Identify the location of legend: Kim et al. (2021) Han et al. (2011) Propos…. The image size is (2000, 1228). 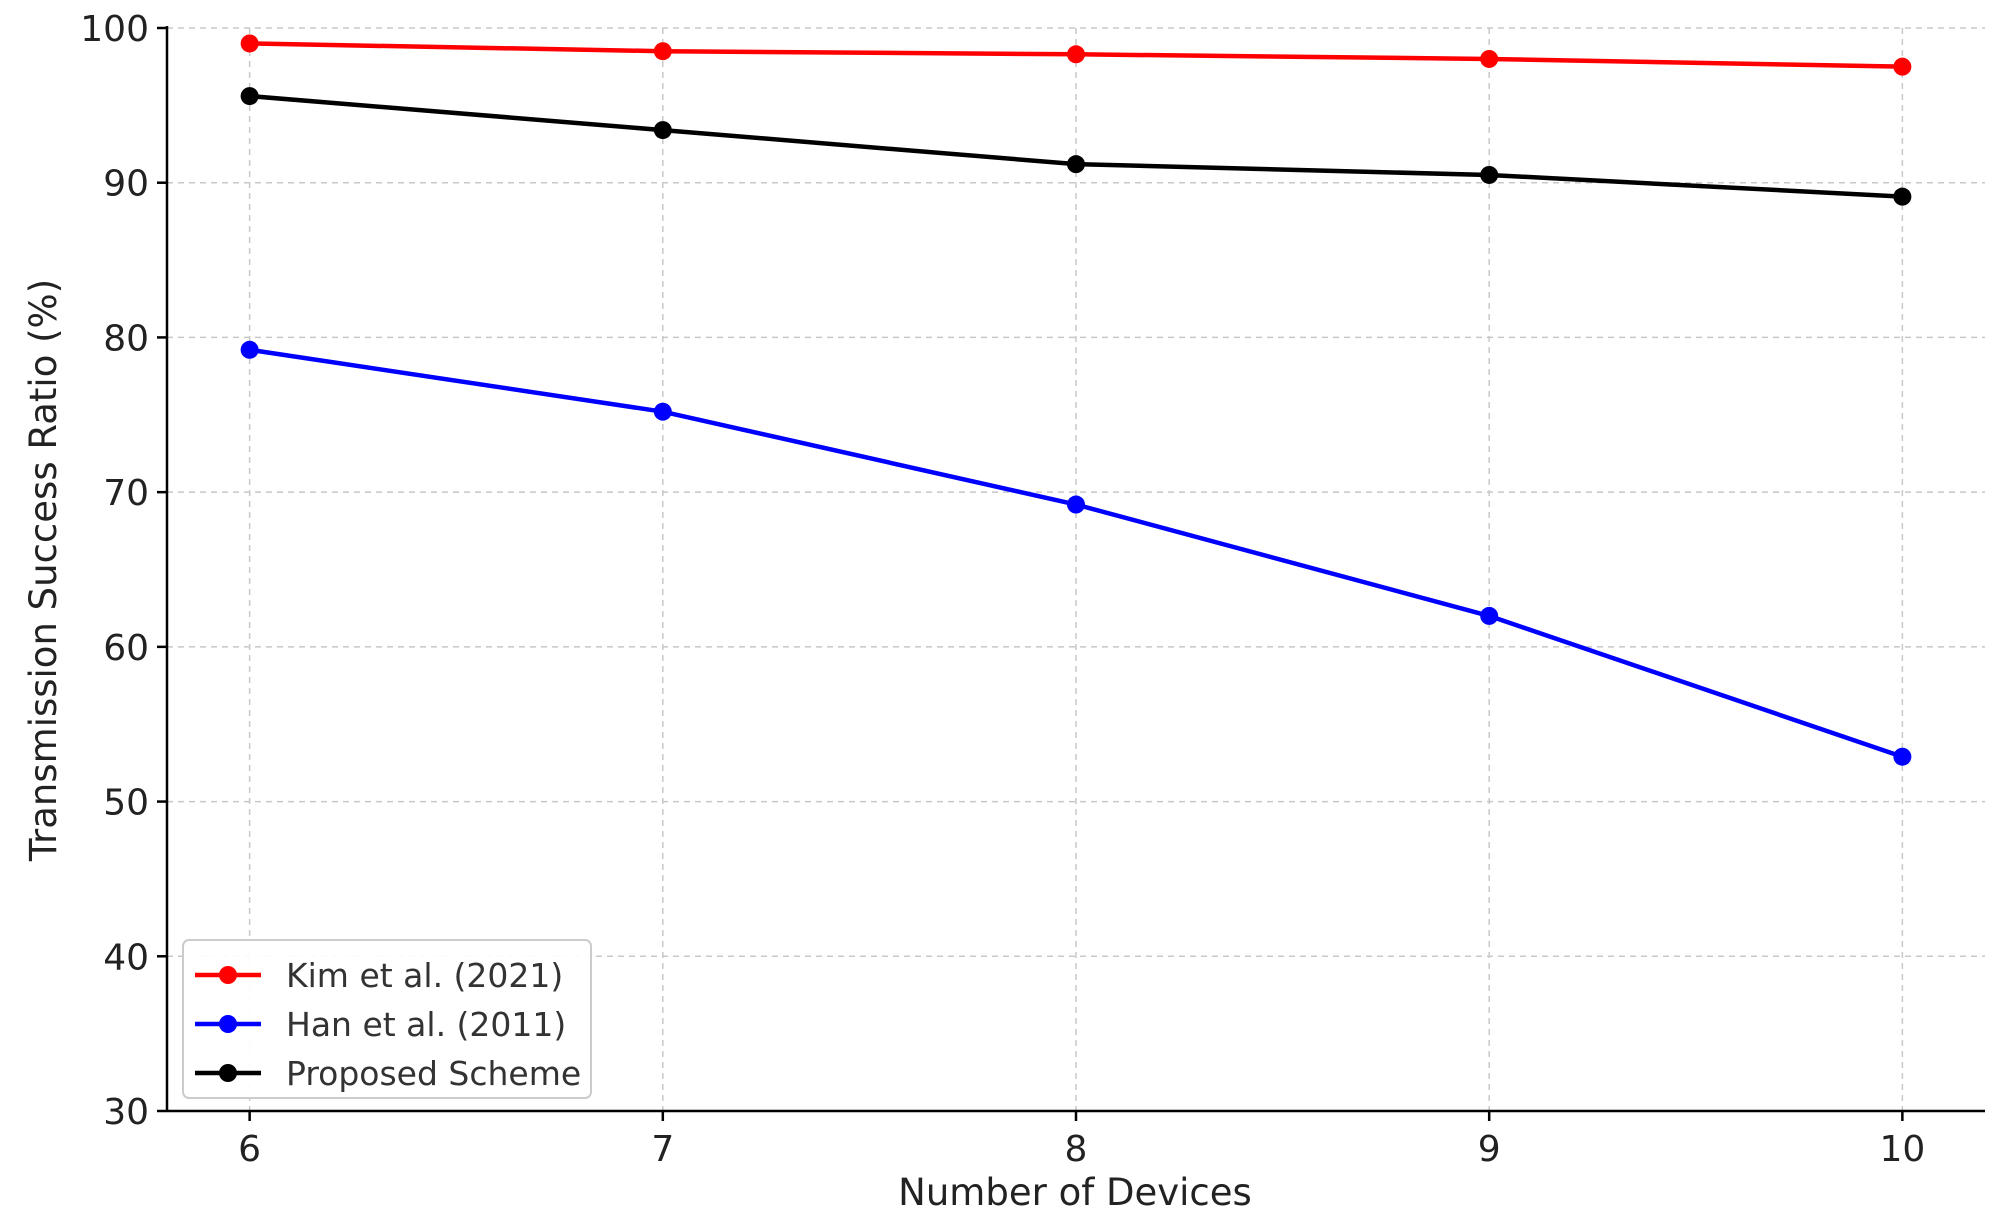
(387, 1019).